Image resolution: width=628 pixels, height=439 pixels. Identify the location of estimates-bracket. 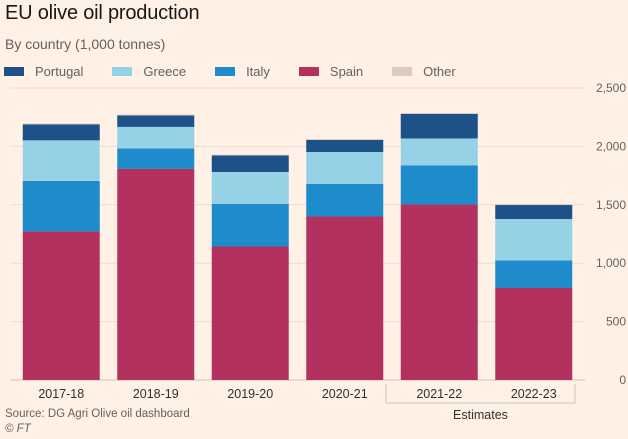
(480, 394).